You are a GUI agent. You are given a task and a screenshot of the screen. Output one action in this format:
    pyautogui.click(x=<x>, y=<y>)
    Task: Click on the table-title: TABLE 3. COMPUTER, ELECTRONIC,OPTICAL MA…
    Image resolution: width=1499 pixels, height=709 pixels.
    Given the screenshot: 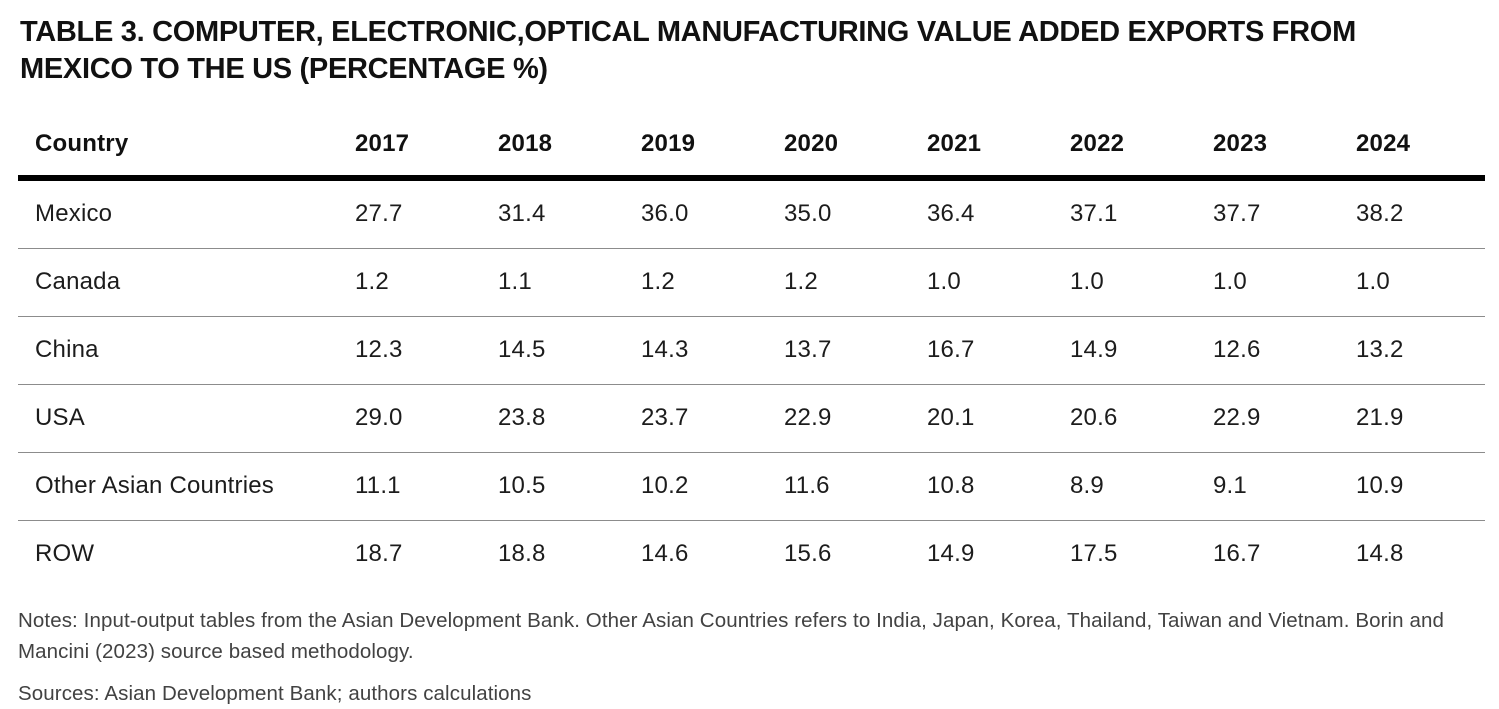 What is the action you would take?
    pyautogui.click(x=688, y=50)
    